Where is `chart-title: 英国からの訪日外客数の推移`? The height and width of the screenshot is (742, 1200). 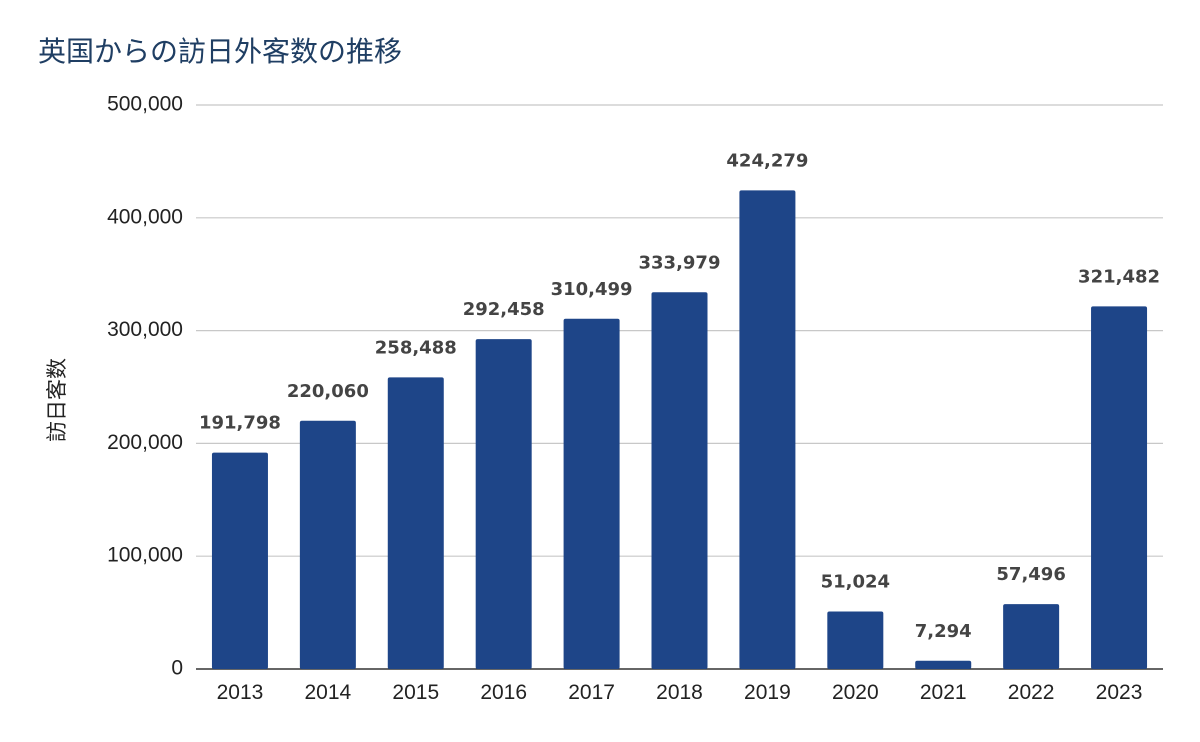 chart-title: 英国からの訪日外客数の推移 is located at coordinates (220, 51).